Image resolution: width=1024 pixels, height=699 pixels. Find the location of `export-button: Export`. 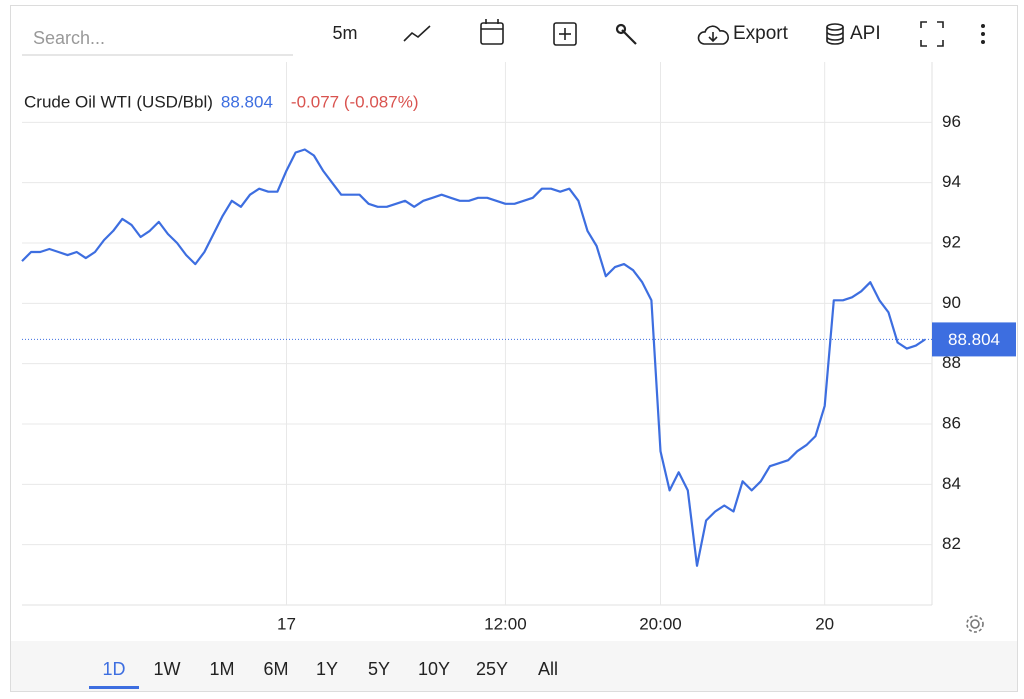

export-button: Export is located at coordinates (743, 34).